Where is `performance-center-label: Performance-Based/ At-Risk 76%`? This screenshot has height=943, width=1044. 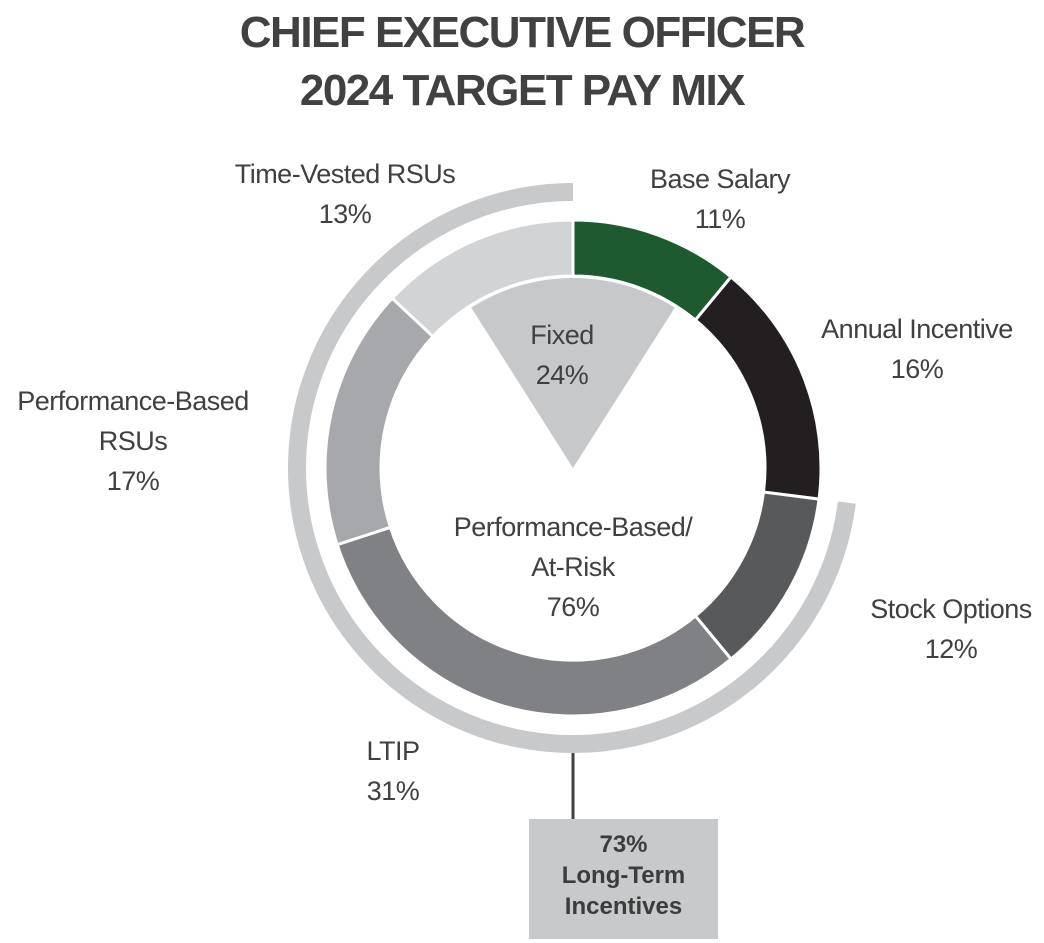 performance-center-label: Performance-Based/ At-Risk 76% is located at coordinates (574, 567).